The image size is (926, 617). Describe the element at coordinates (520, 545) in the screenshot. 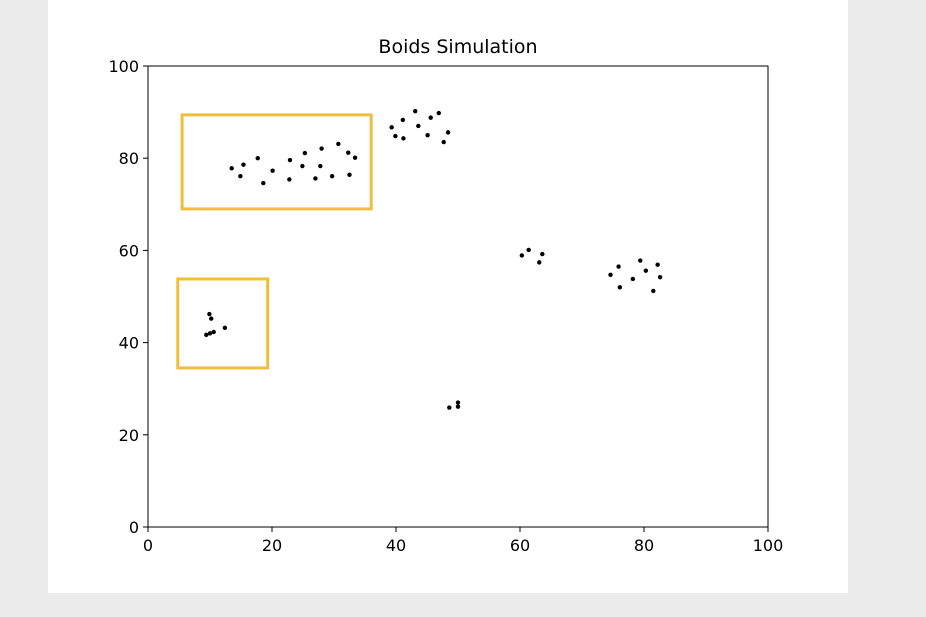

I see `x-tick-label: 60` at that location.